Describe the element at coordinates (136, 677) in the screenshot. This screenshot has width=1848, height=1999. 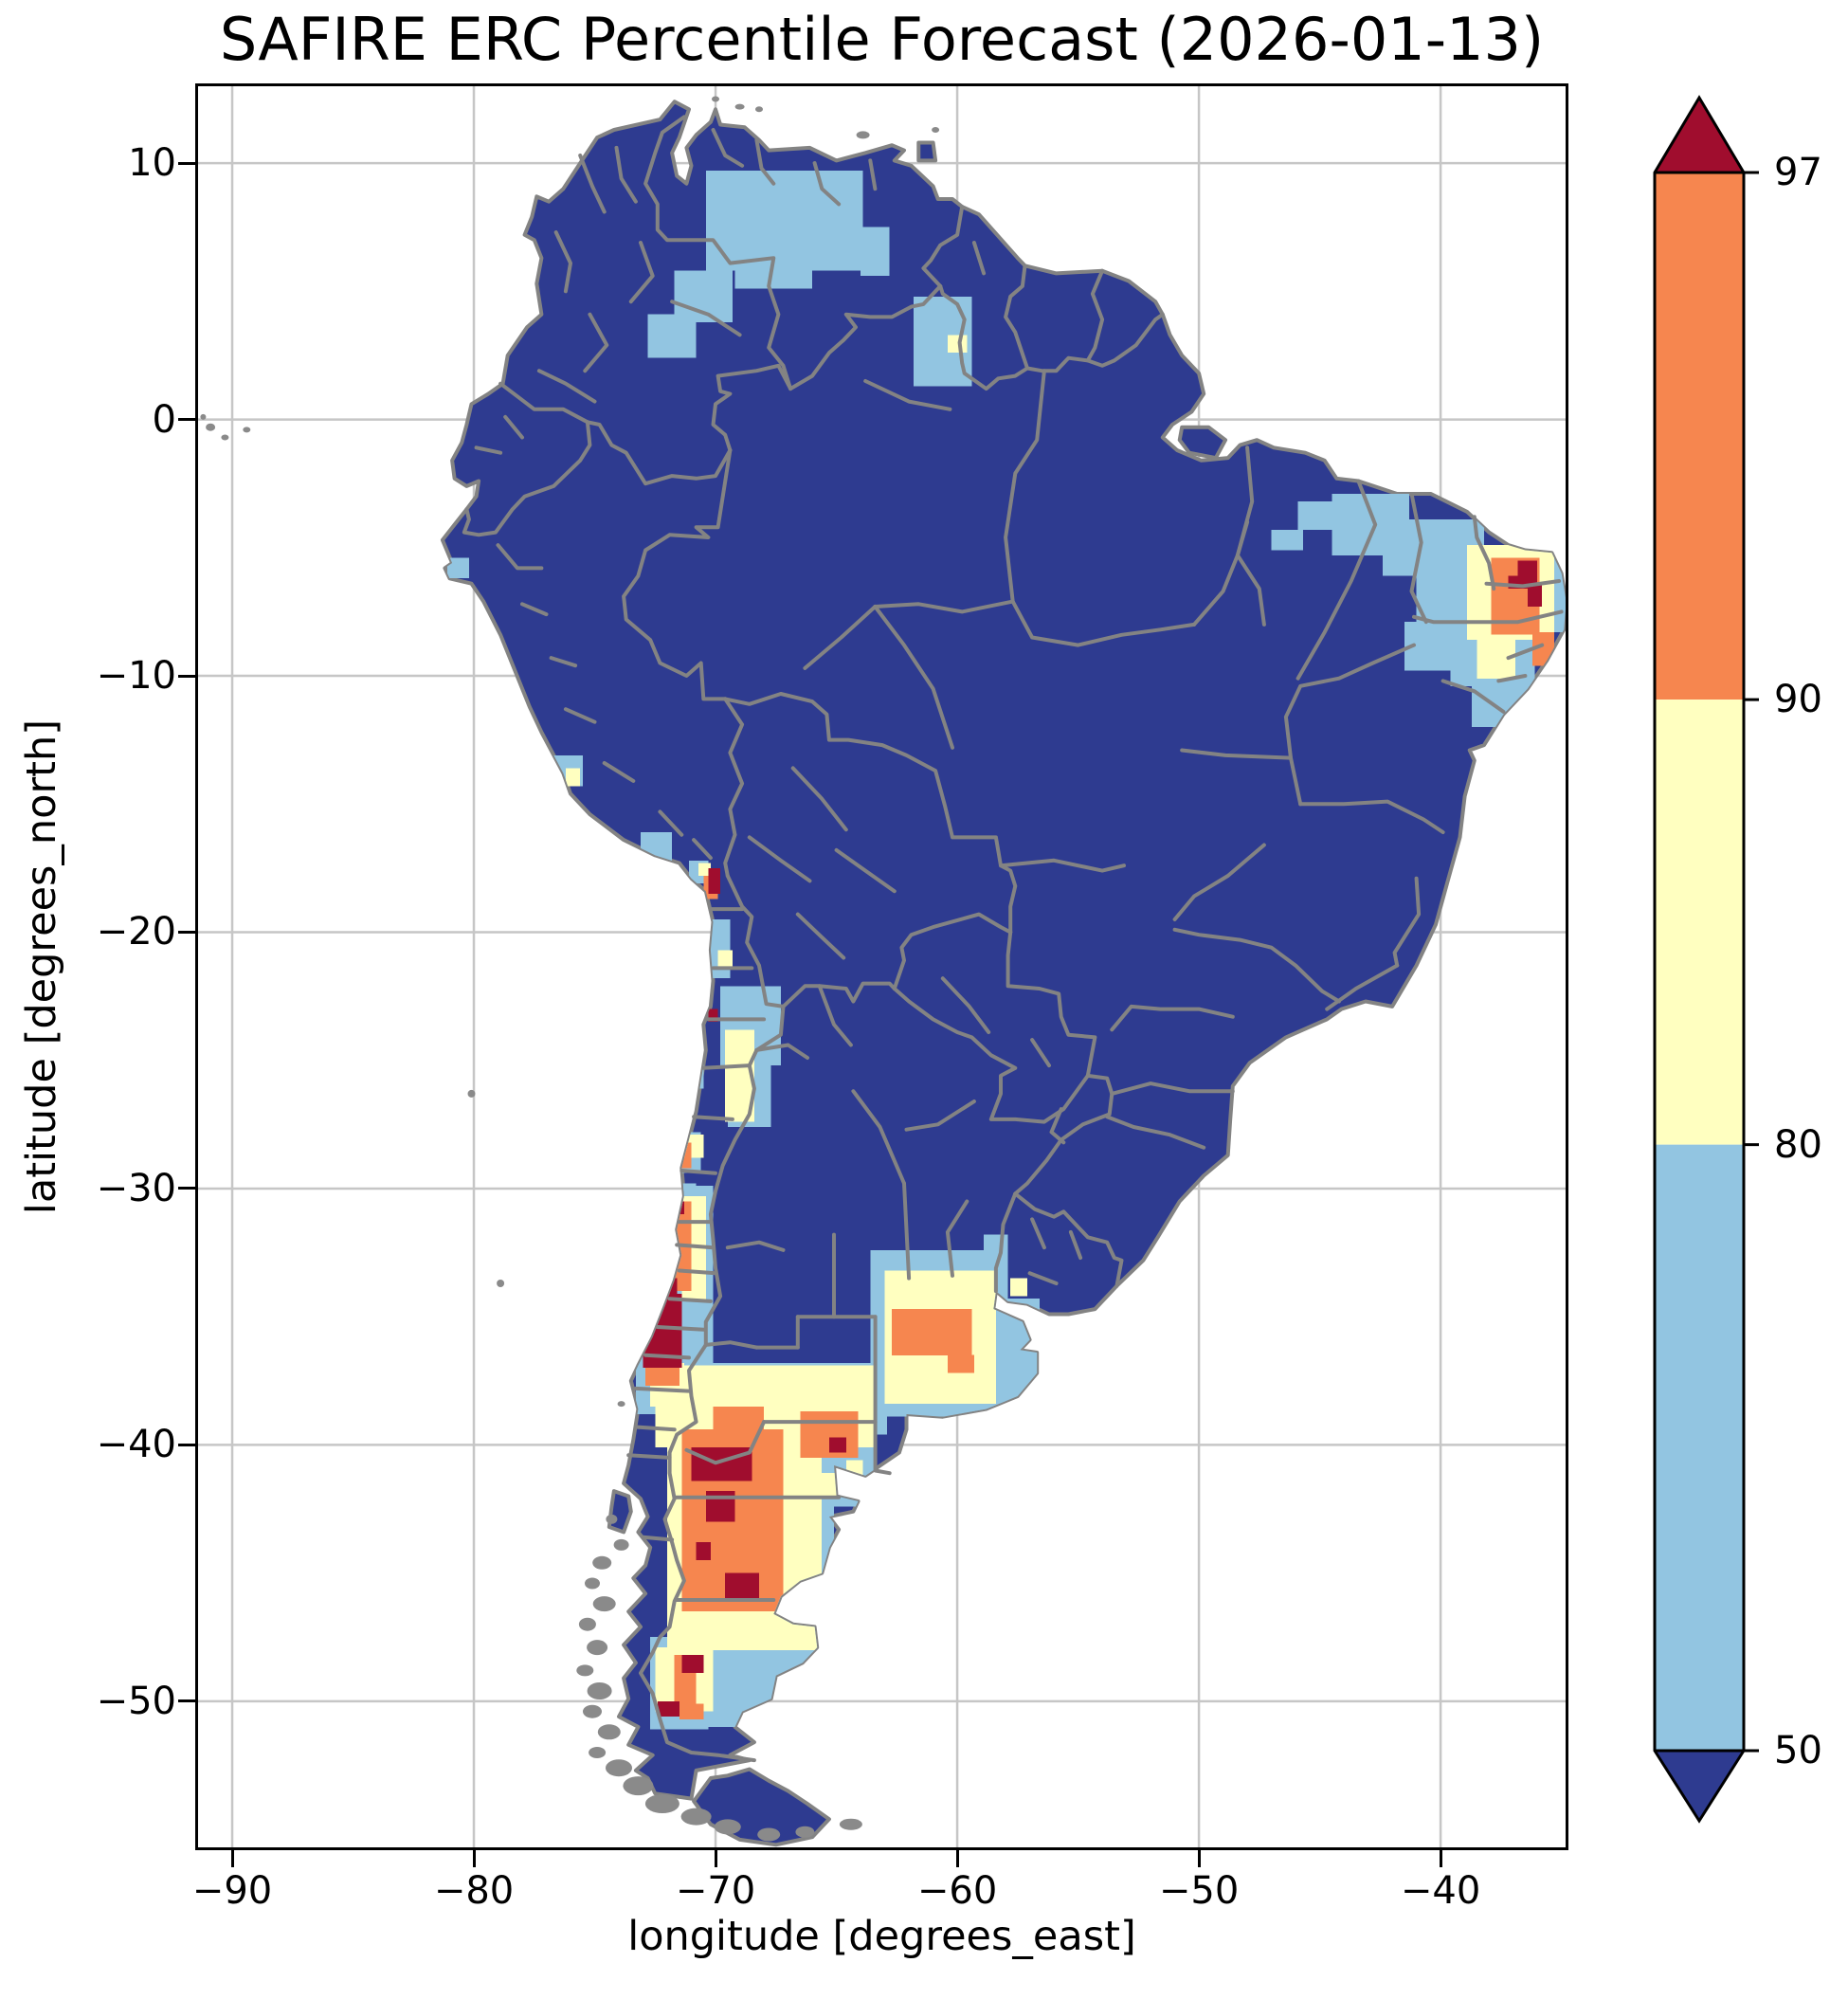
I see `y-tick-label: −10` at that location.